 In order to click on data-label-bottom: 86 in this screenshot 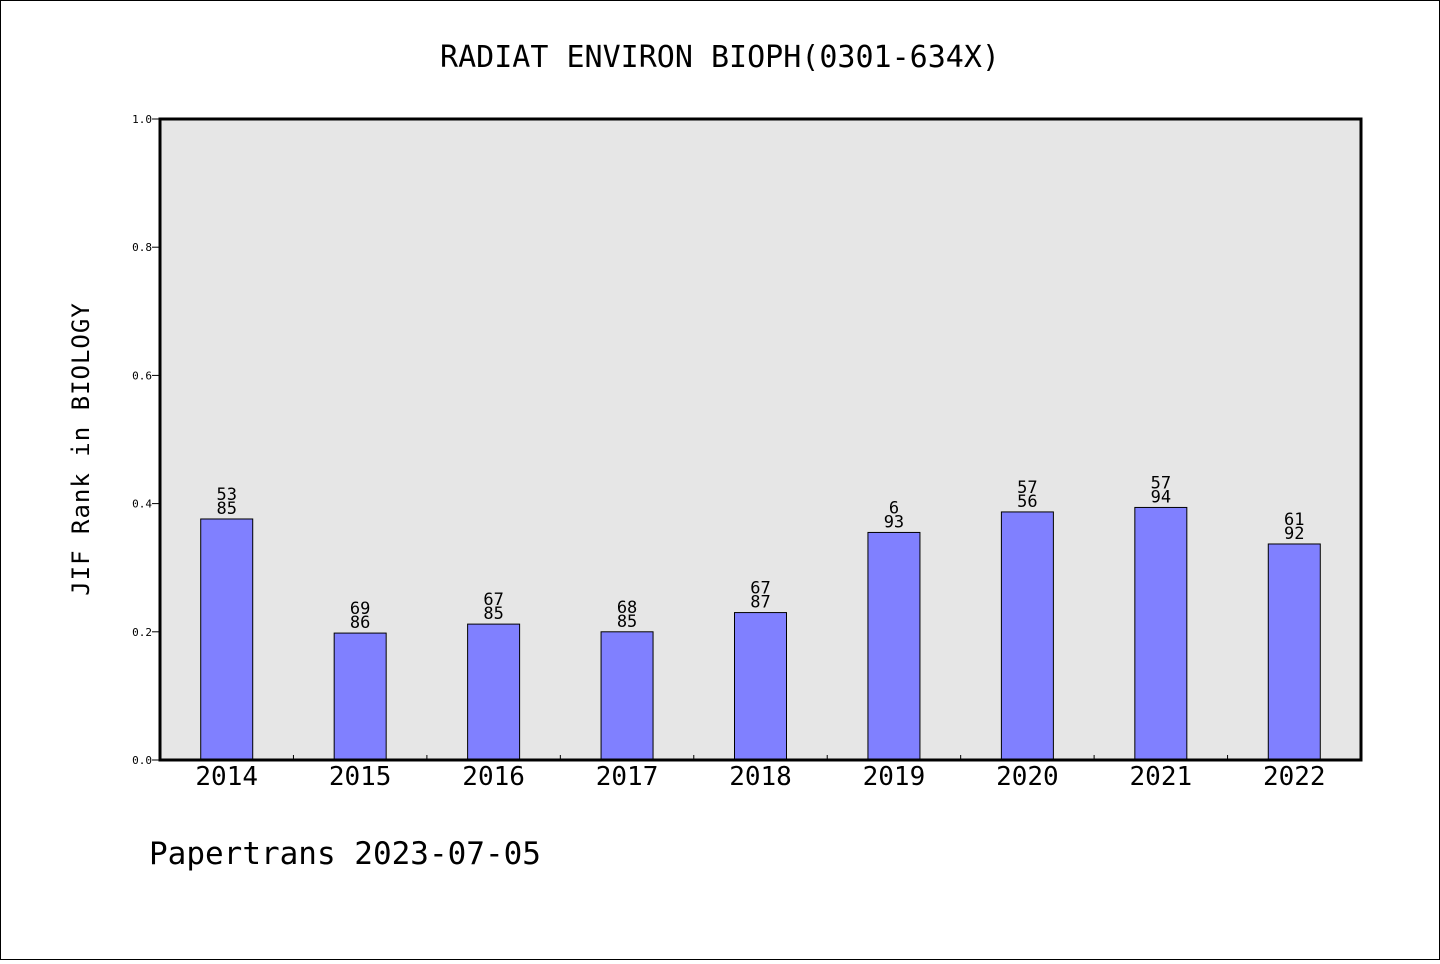, I will do `click(360, 623)`.